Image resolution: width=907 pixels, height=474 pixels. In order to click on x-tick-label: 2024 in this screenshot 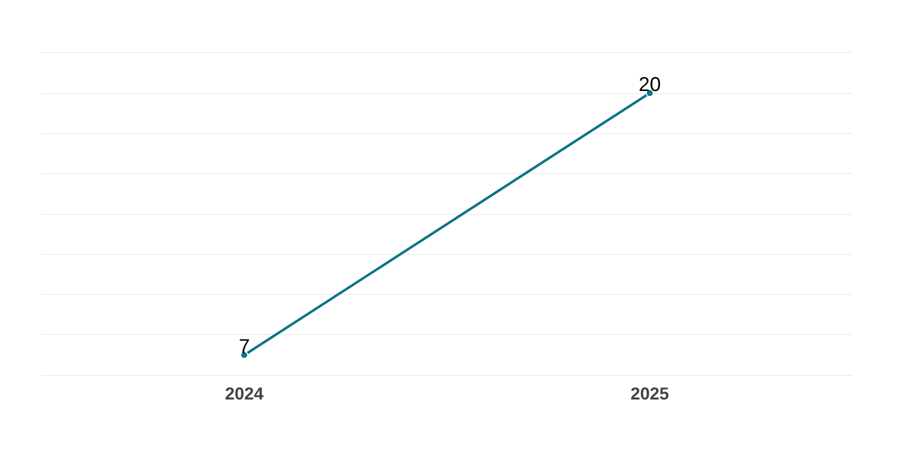, I will do `click(244, 394)`.